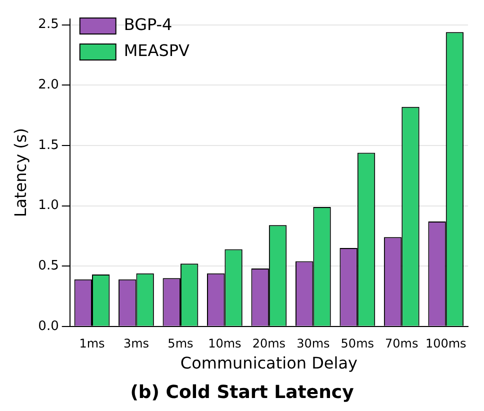  Describe the element at coordinates (242, 392) in the screenshot. I see `text: (b) Cold Start Latency` at that location.